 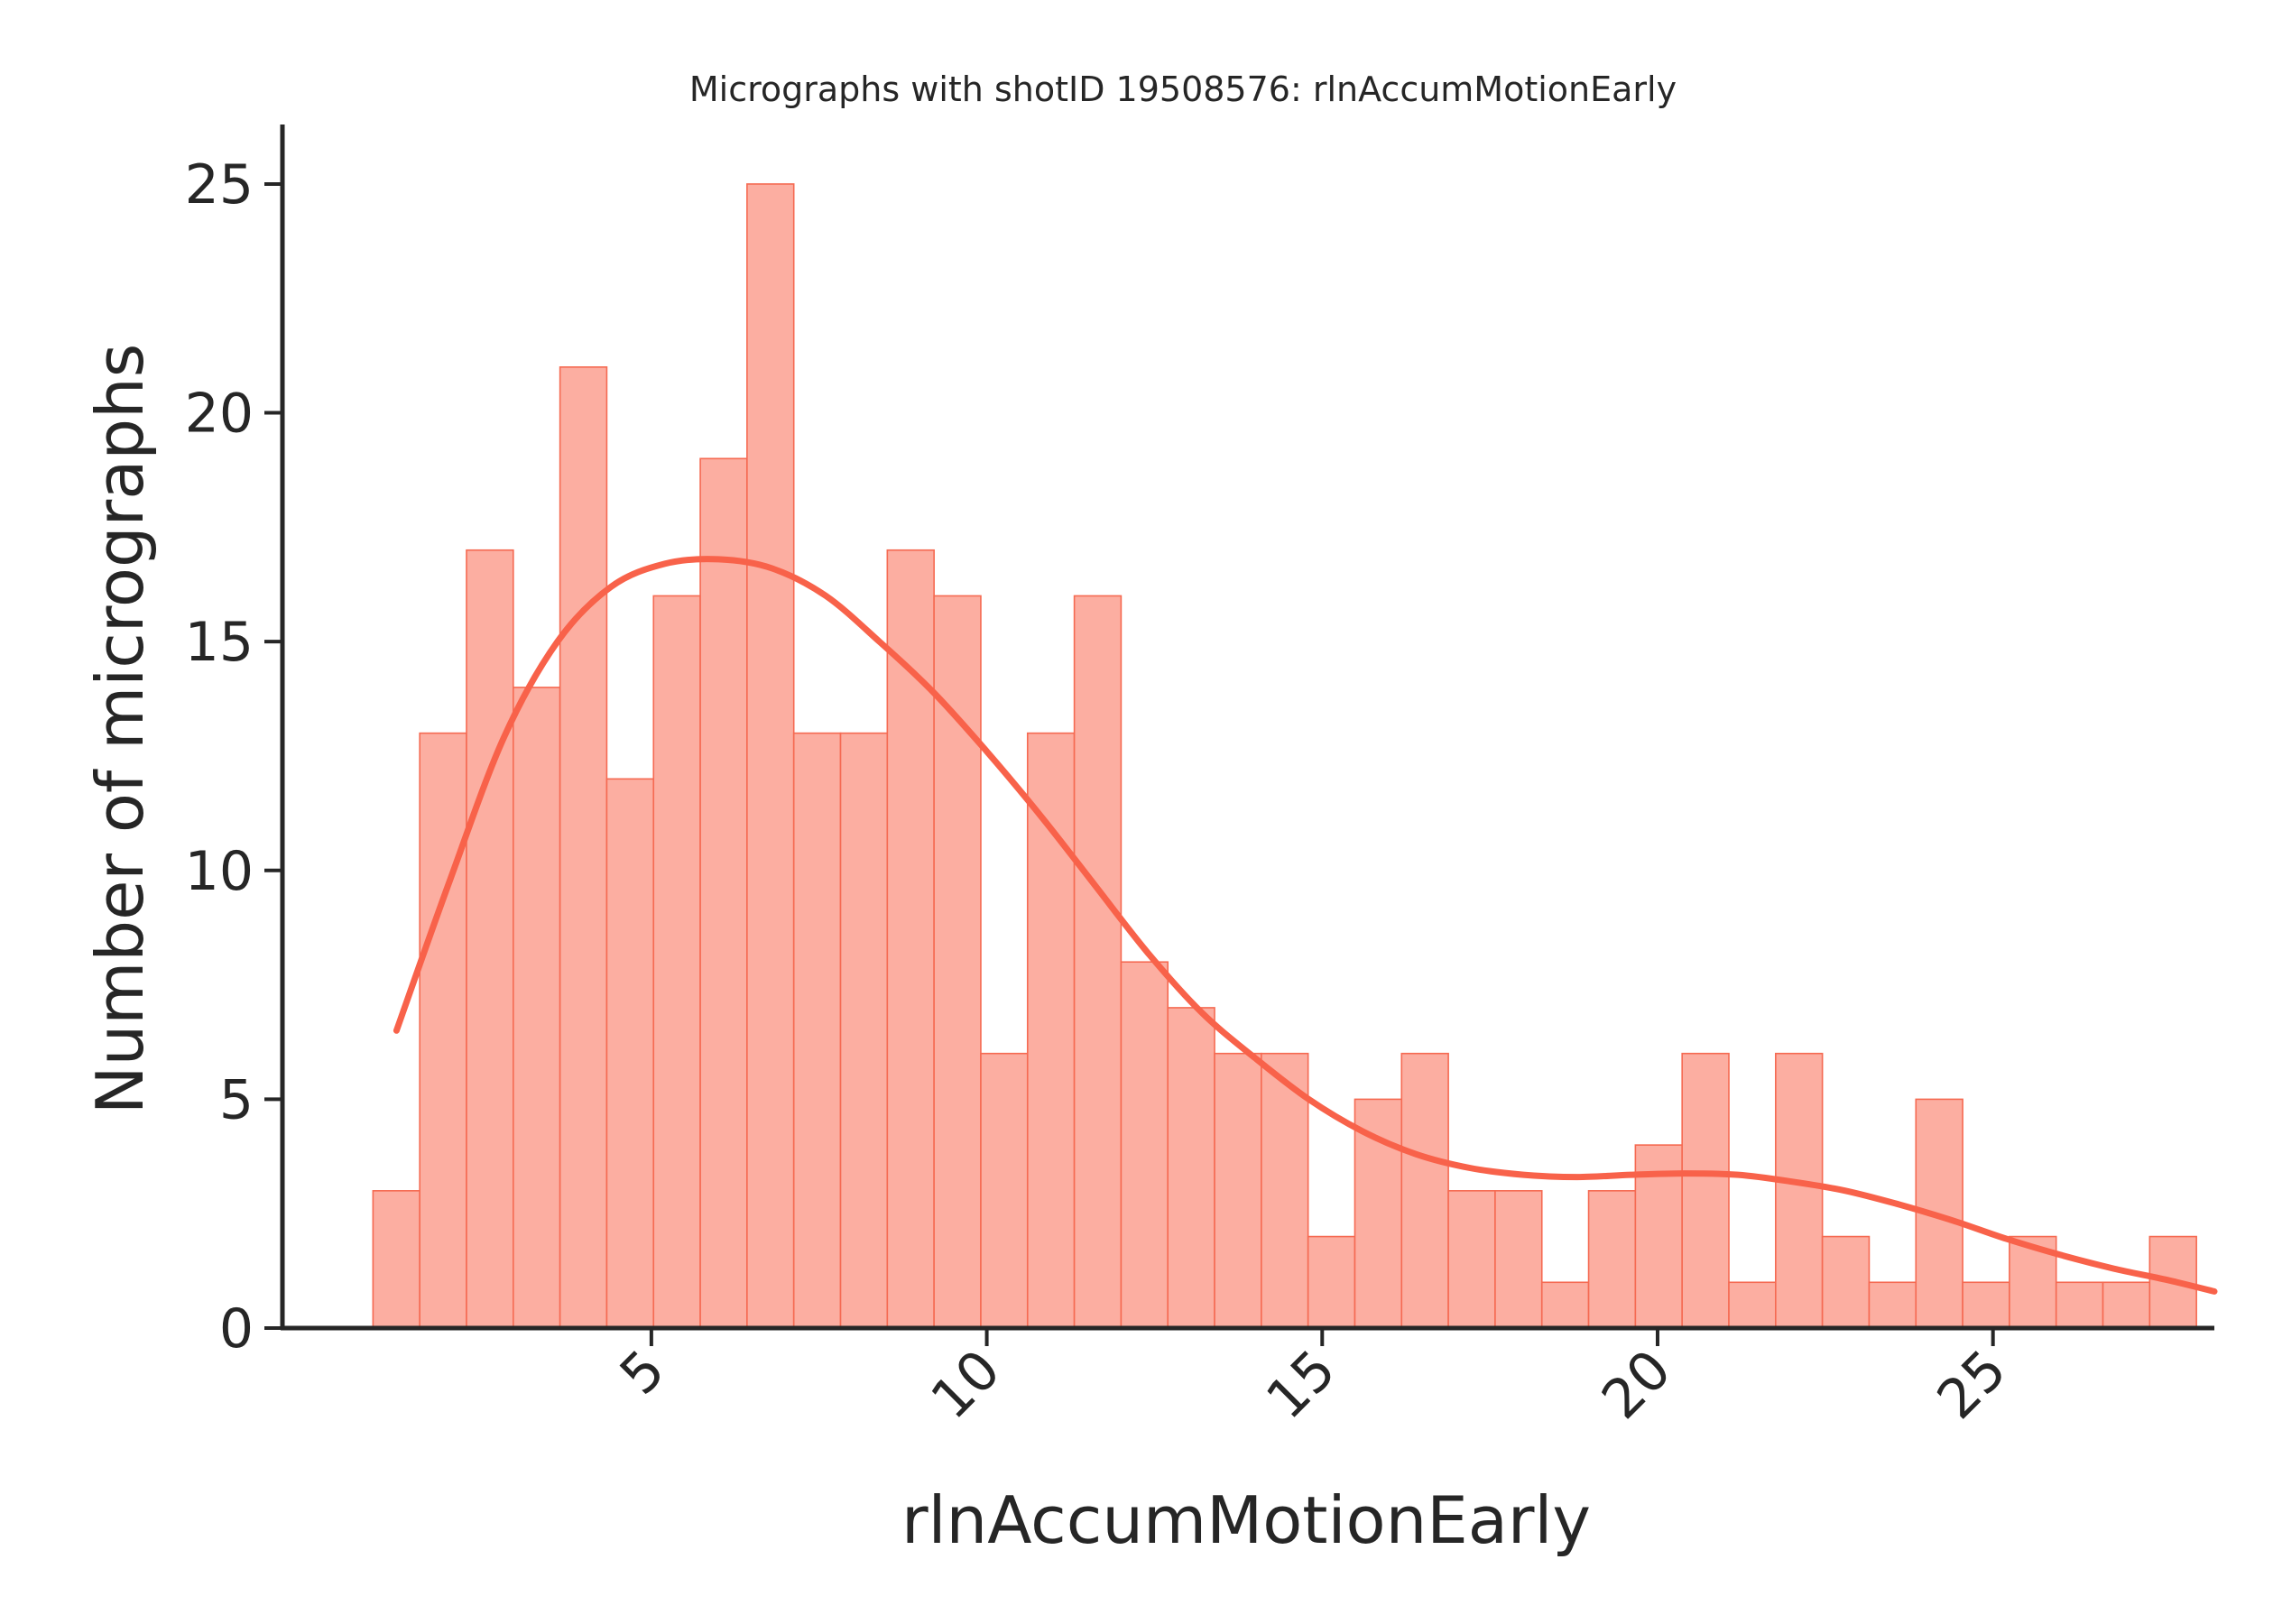 I want to click on y-ticks: 0 5 10 15 20 25, so click(x=234, y=757).